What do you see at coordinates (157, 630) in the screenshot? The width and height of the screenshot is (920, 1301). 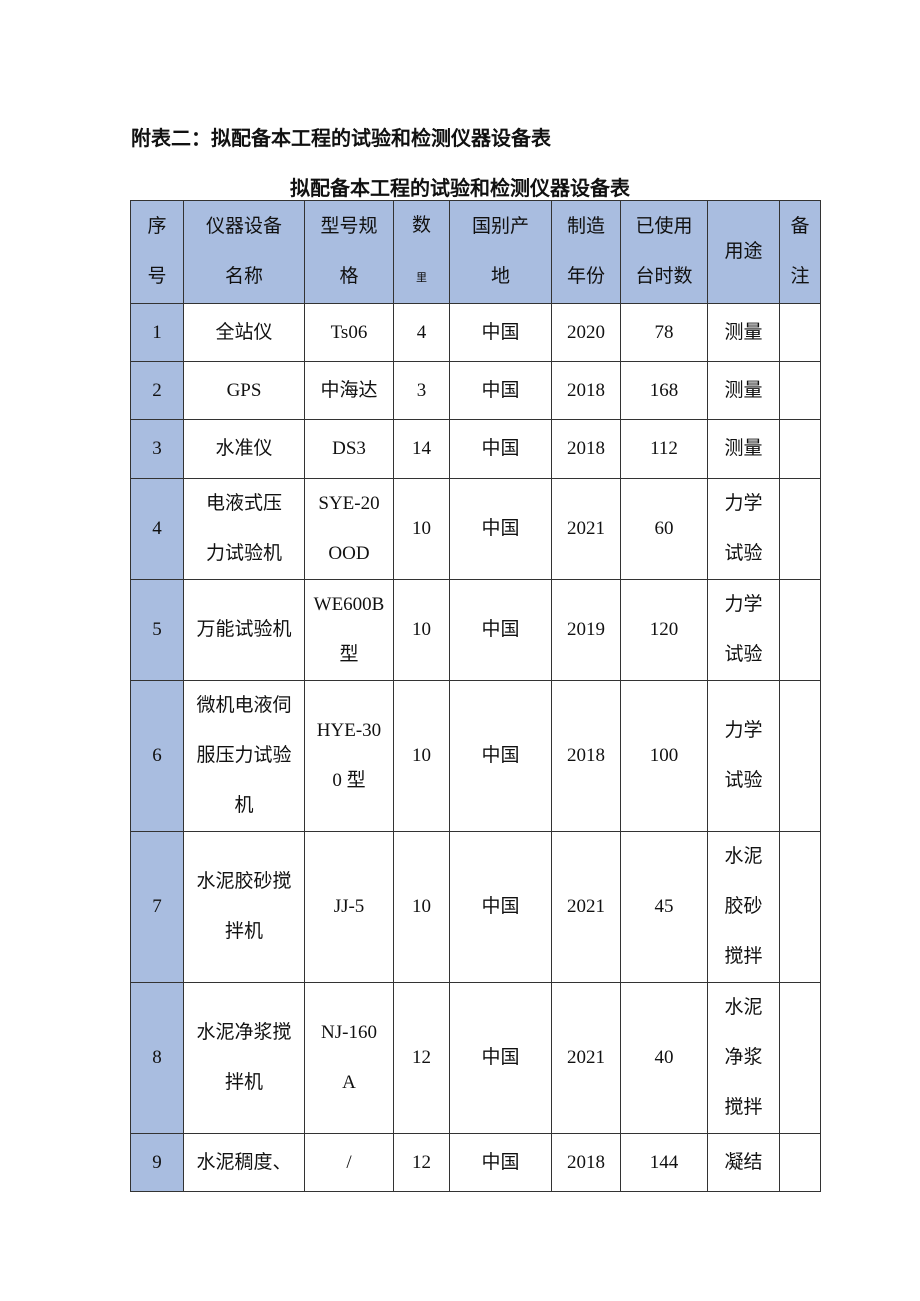 I see `table-cell: 5` at bounding box center [157, 630].